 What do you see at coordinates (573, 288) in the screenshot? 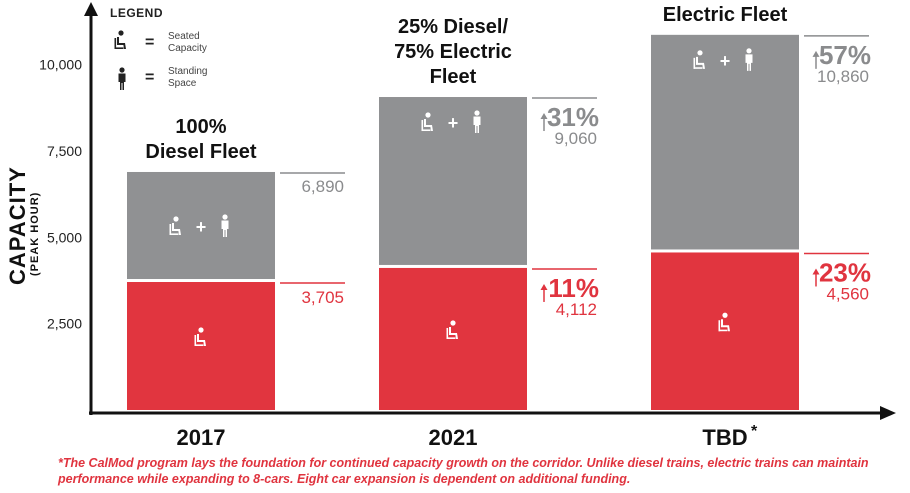
I see `seated-increase-label: 11%` at bounding box center [573, 288].